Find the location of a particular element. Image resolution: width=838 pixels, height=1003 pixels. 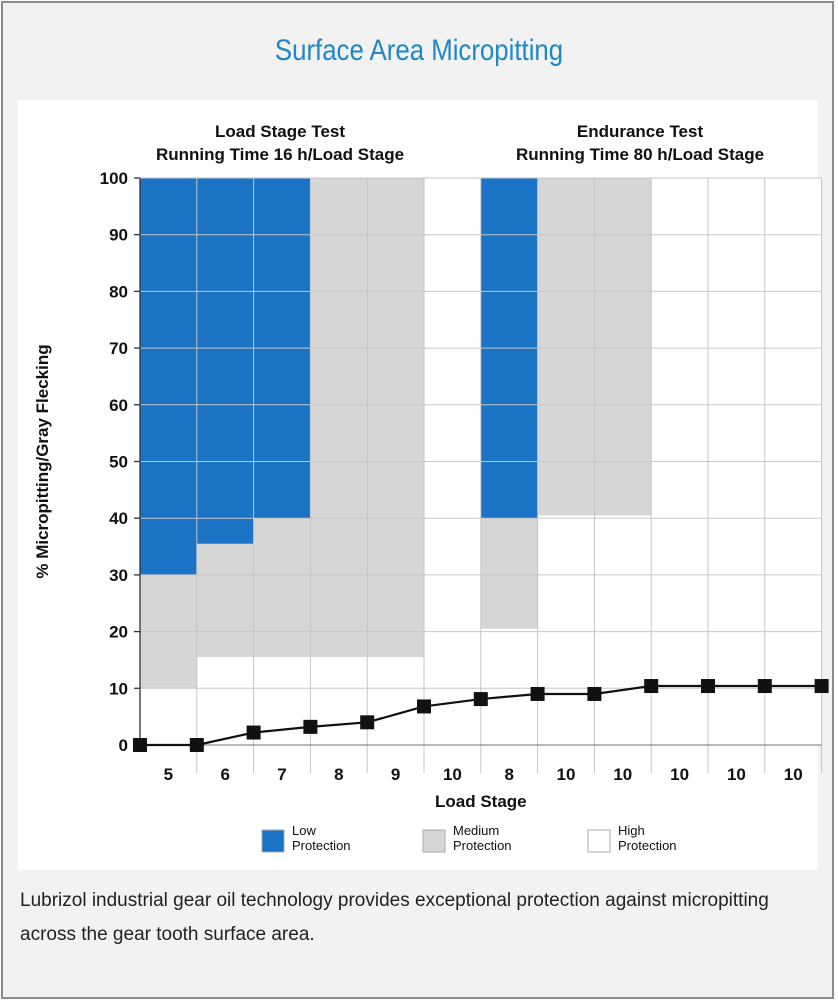

x-tick-label-7: 8 is located at coordinates (508, 774).